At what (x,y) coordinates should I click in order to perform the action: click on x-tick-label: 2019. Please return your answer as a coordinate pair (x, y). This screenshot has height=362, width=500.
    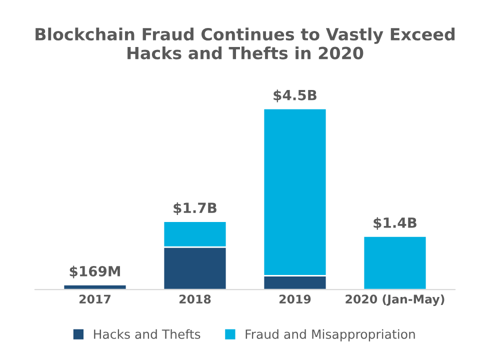
    Looking at the image, I should click on (295, 299).